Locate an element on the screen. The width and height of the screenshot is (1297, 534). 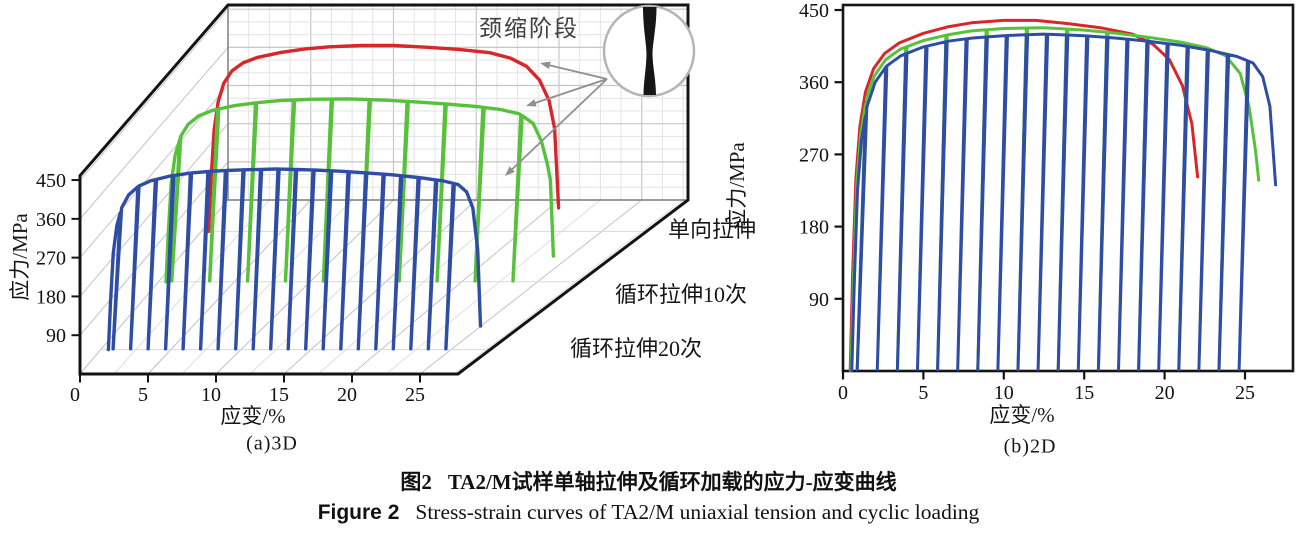
y-tick-label-2d: 450 is located at coordinates (814, 11).